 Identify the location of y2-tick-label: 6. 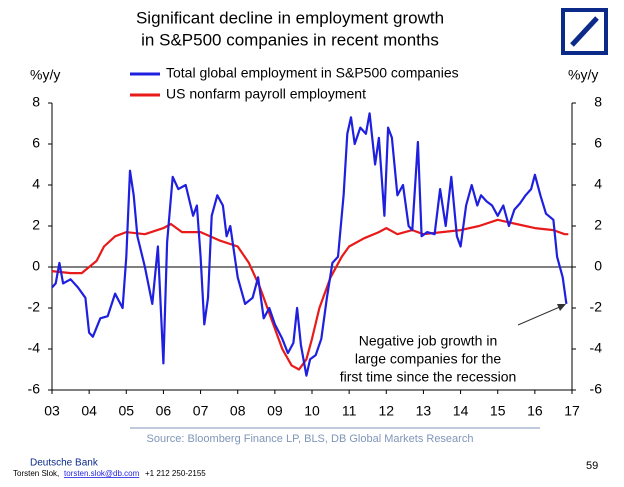
(598, 143).